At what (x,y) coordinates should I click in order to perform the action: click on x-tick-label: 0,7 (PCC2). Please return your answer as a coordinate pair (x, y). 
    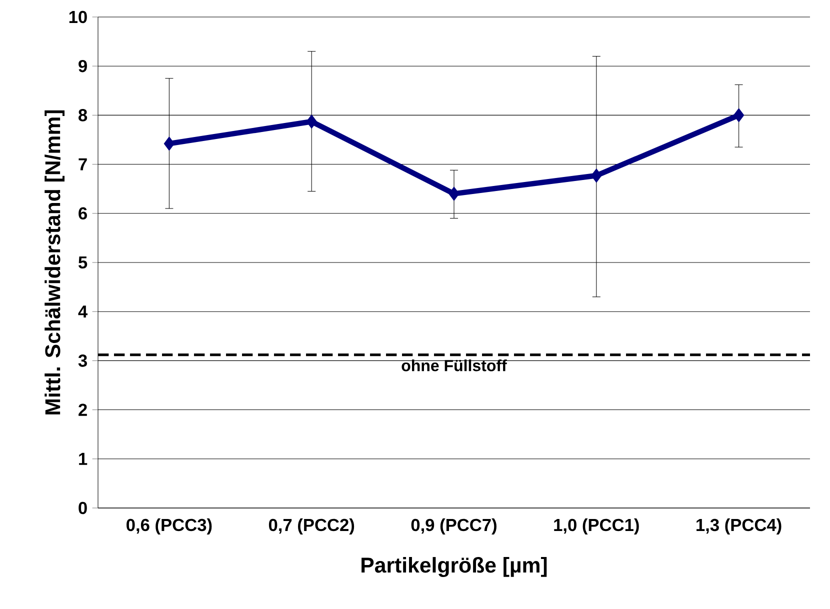
    Looking at the image, I should click on (311, 526).